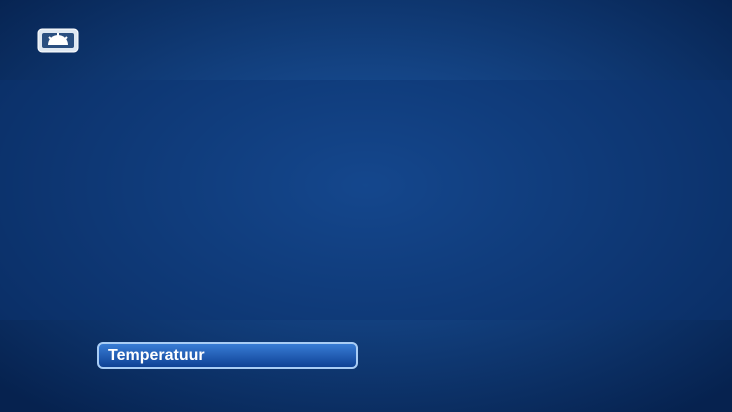 The width and height of the screenshot is (732, 412). Describe the element at coordinates (58, 40) in the screenshot. I see `weather-icon` at that location.